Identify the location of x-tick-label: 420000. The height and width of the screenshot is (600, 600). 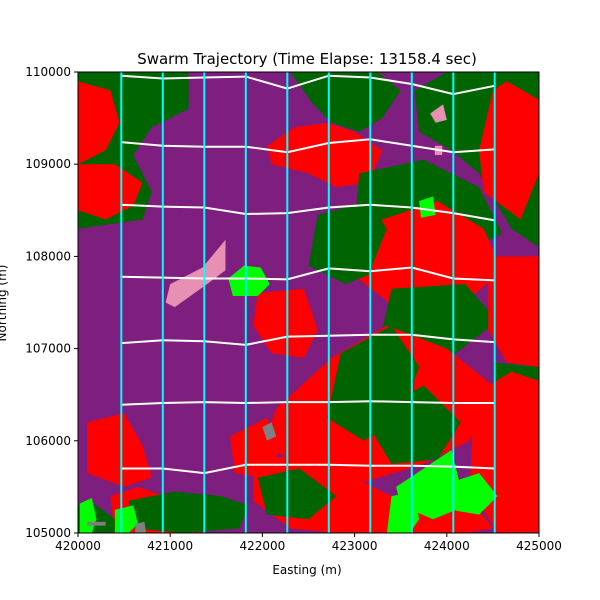
(78, 546).